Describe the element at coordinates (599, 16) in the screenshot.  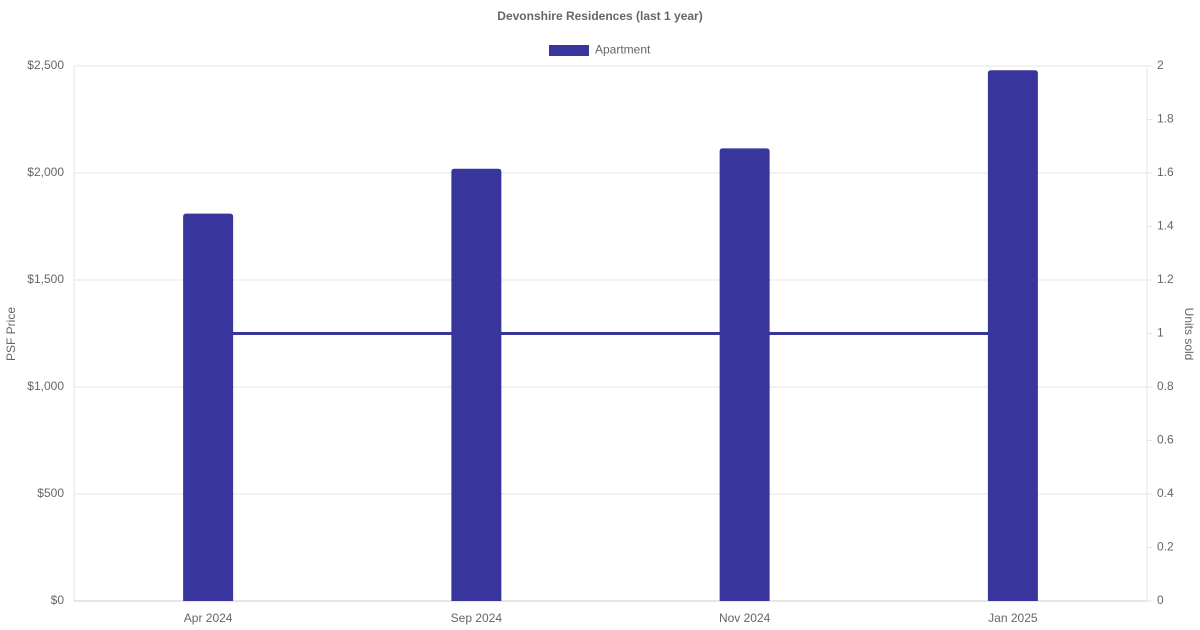
I see `chart-title: Devonshire Residences (last 1 year)` at that location.